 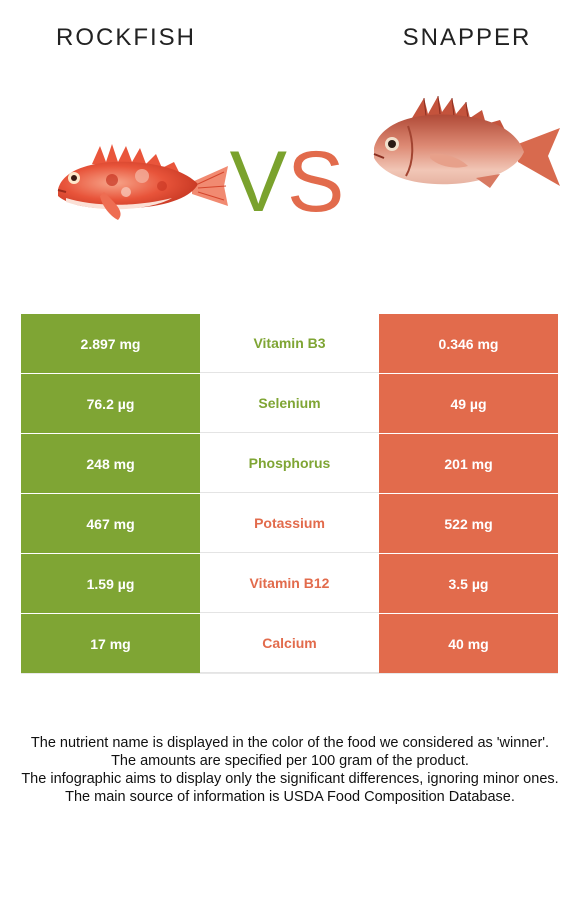 What do you see at coordinates (289, 673) in the screenshot?
I see `table-divider` at bounding box center [289, 673].